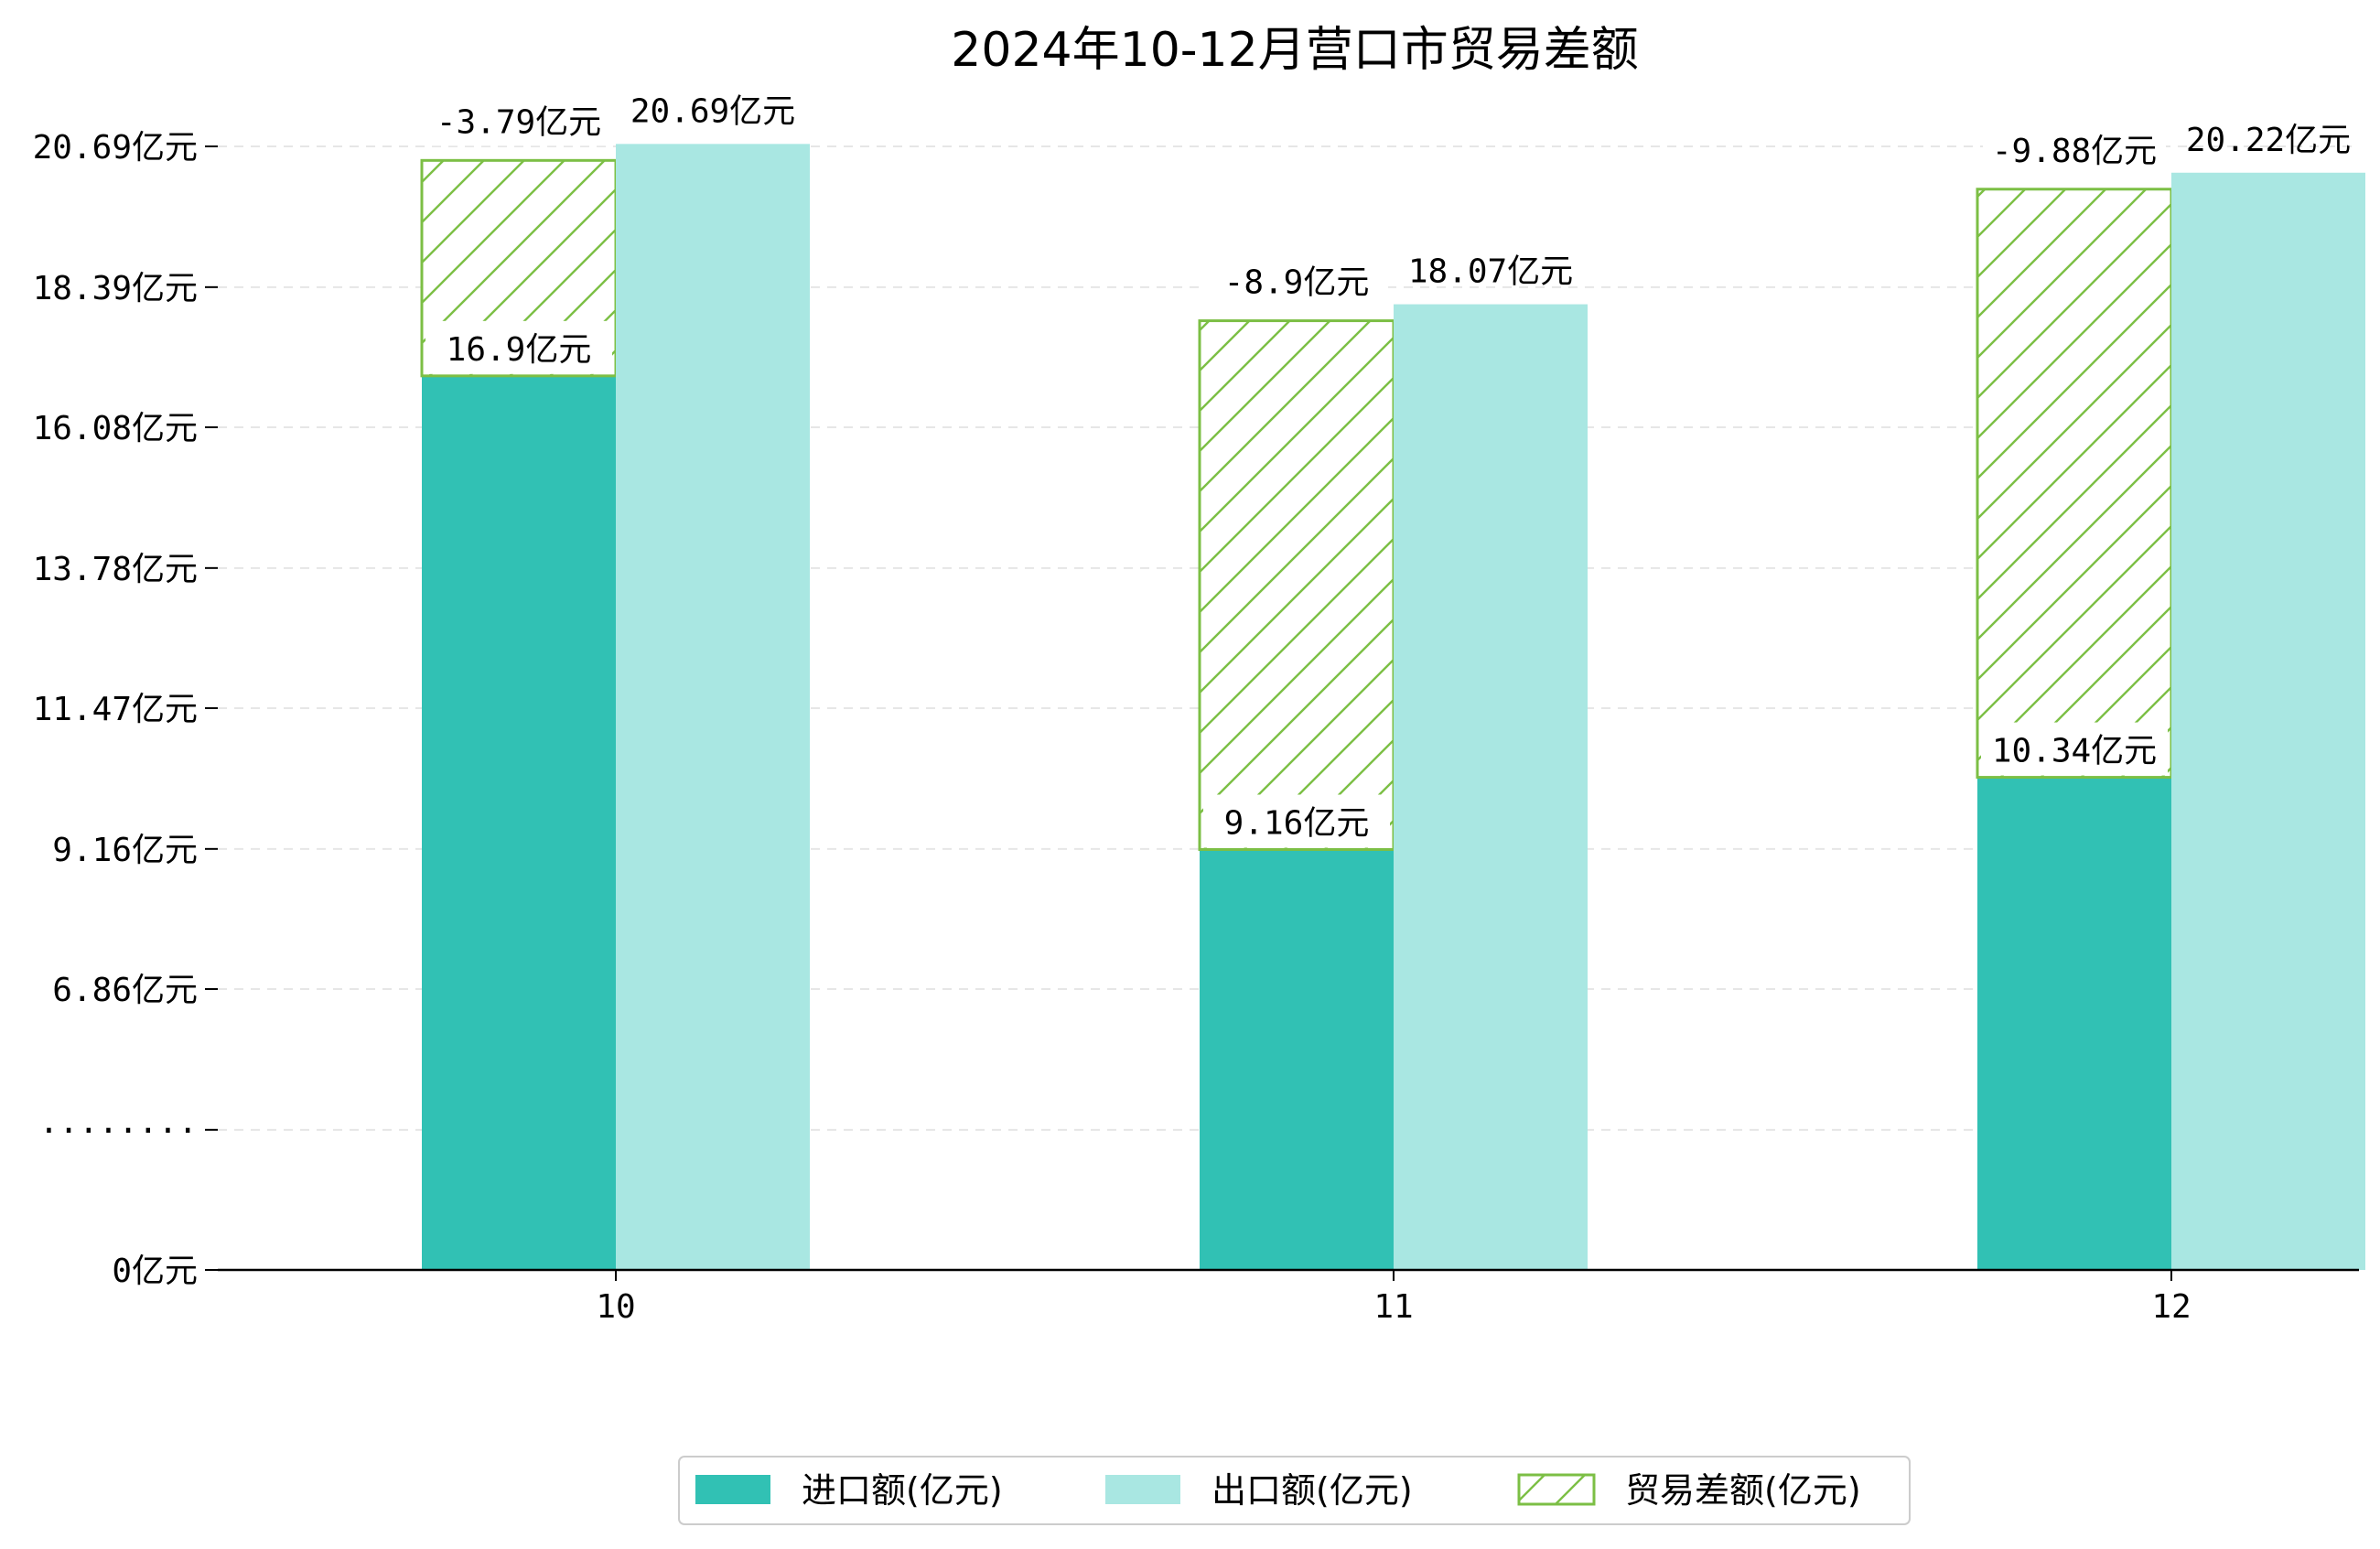  Describe the element at coordinates (519, 350) in the screenshot. I see `import-value-label: 16.9亿元` at that location.